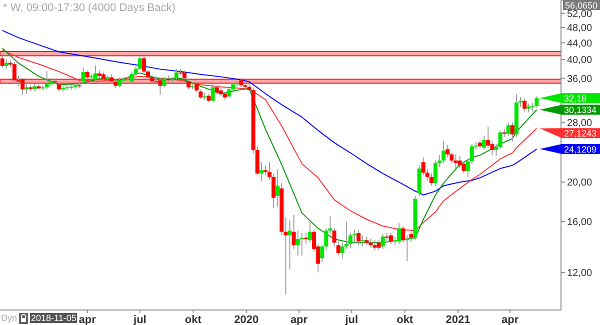 This screenshot has height=325, width=600. What do you see at coordinates (579, 273) in the screenshot?
I see `y-tick-label: 12,00` at bounding box center [579, 273].